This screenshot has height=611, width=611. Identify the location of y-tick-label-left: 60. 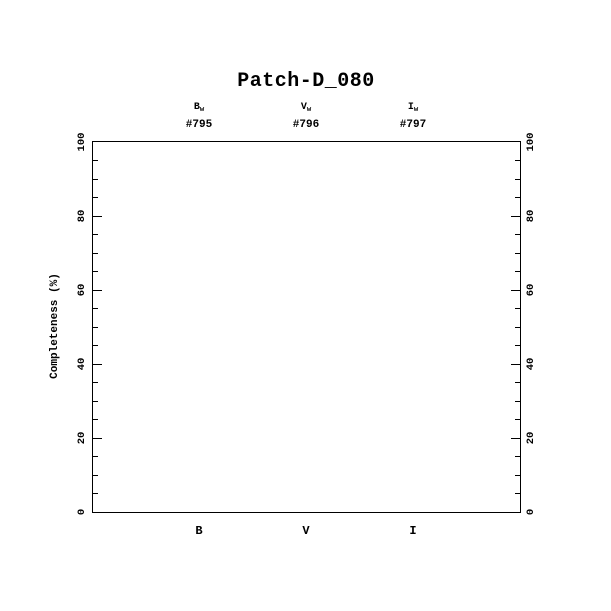
(82, 289).